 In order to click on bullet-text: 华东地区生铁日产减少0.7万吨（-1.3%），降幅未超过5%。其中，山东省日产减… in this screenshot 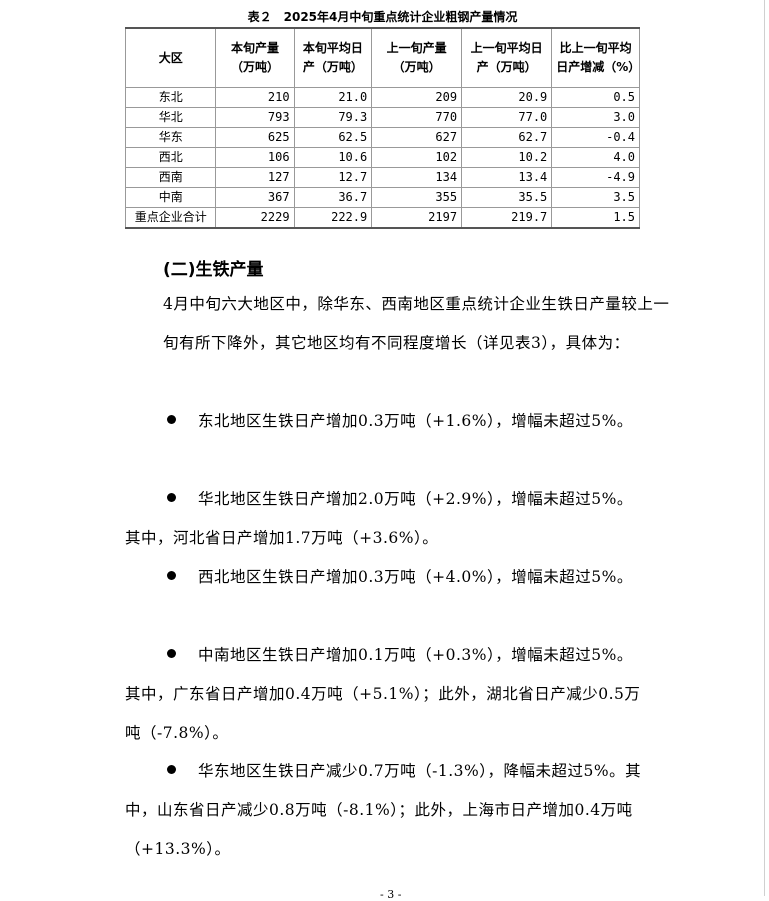, I will do `click(383, 810)`.